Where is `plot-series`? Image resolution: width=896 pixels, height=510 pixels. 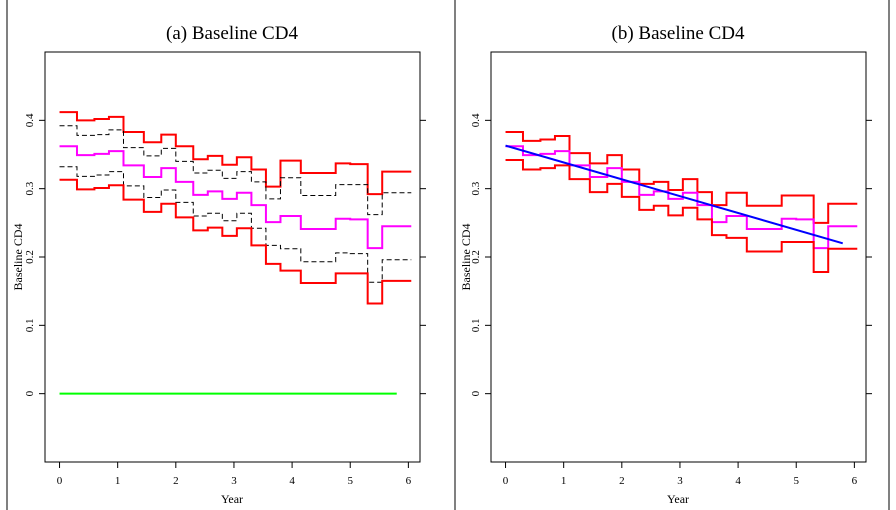
plot-series is located at coordinates (681, 202).